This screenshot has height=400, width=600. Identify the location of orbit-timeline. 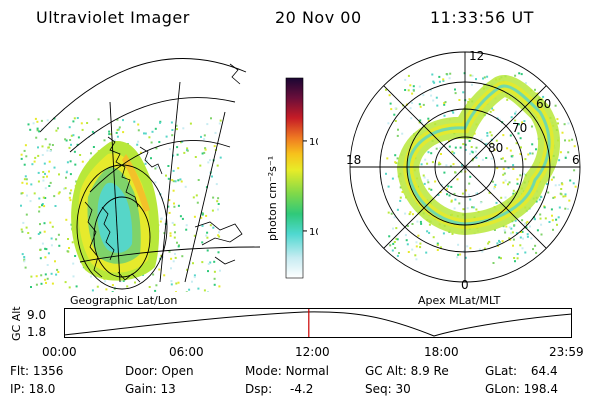
(318, 323).